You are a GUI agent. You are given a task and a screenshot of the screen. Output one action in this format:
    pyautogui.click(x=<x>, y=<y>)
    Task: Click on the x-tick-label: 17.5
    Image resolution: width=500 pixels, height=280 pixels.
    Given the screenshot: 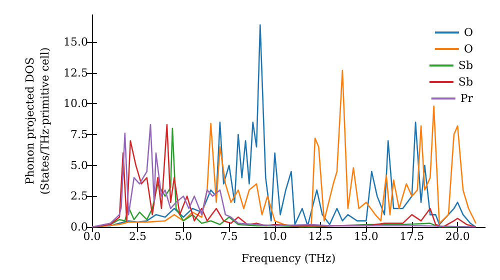 What is the action you would take?
    pyautogui.click(x=412, y=236)
    